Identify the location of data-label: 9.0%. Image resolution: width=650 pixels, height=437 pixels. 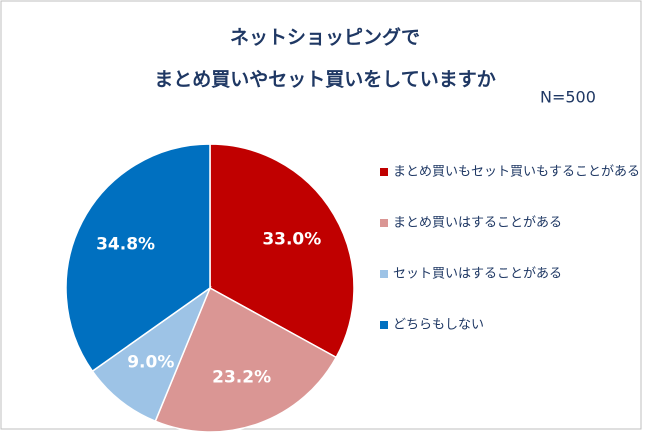
(150, 362).